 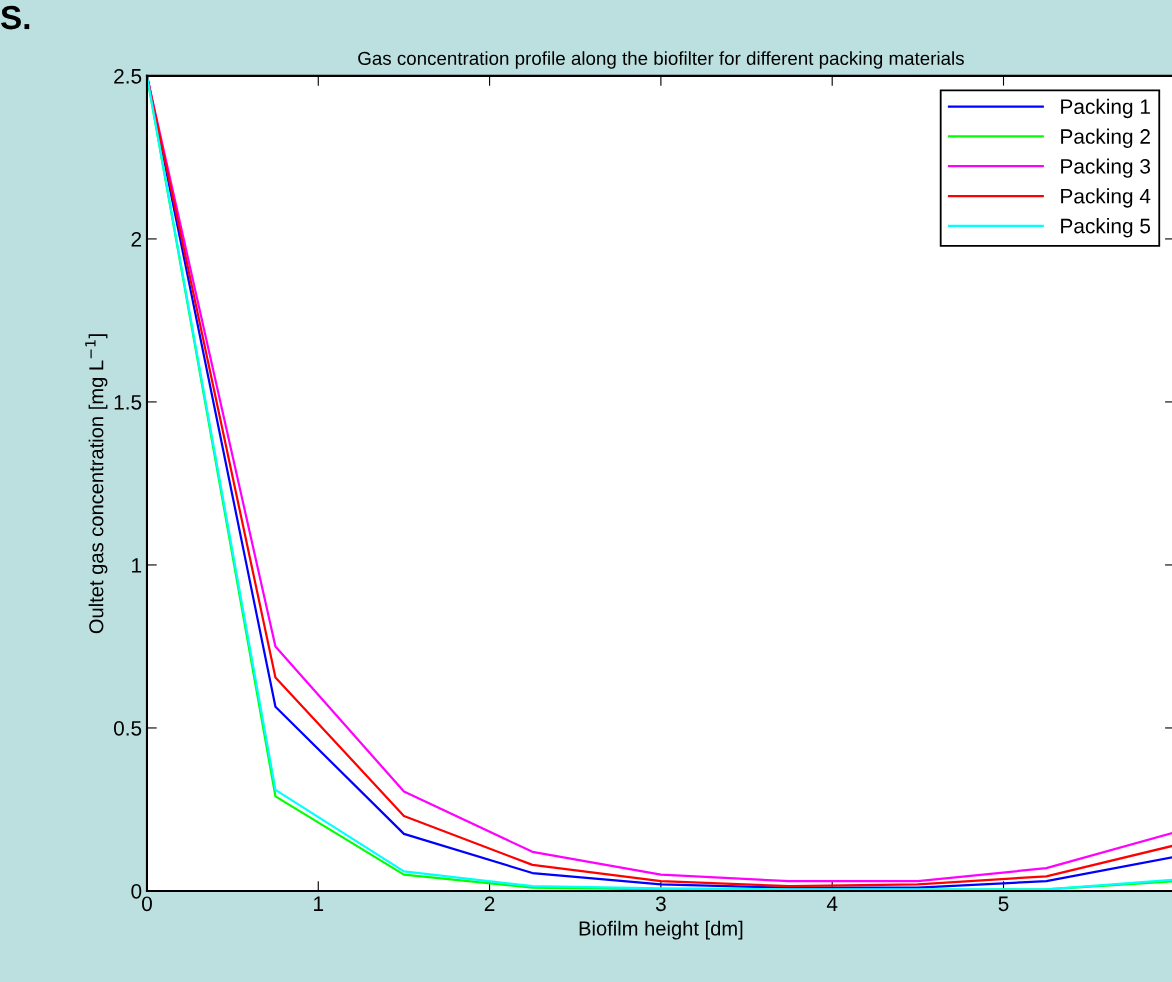 I want to click on x-tick-label: 2, so click(x=489, y=903).